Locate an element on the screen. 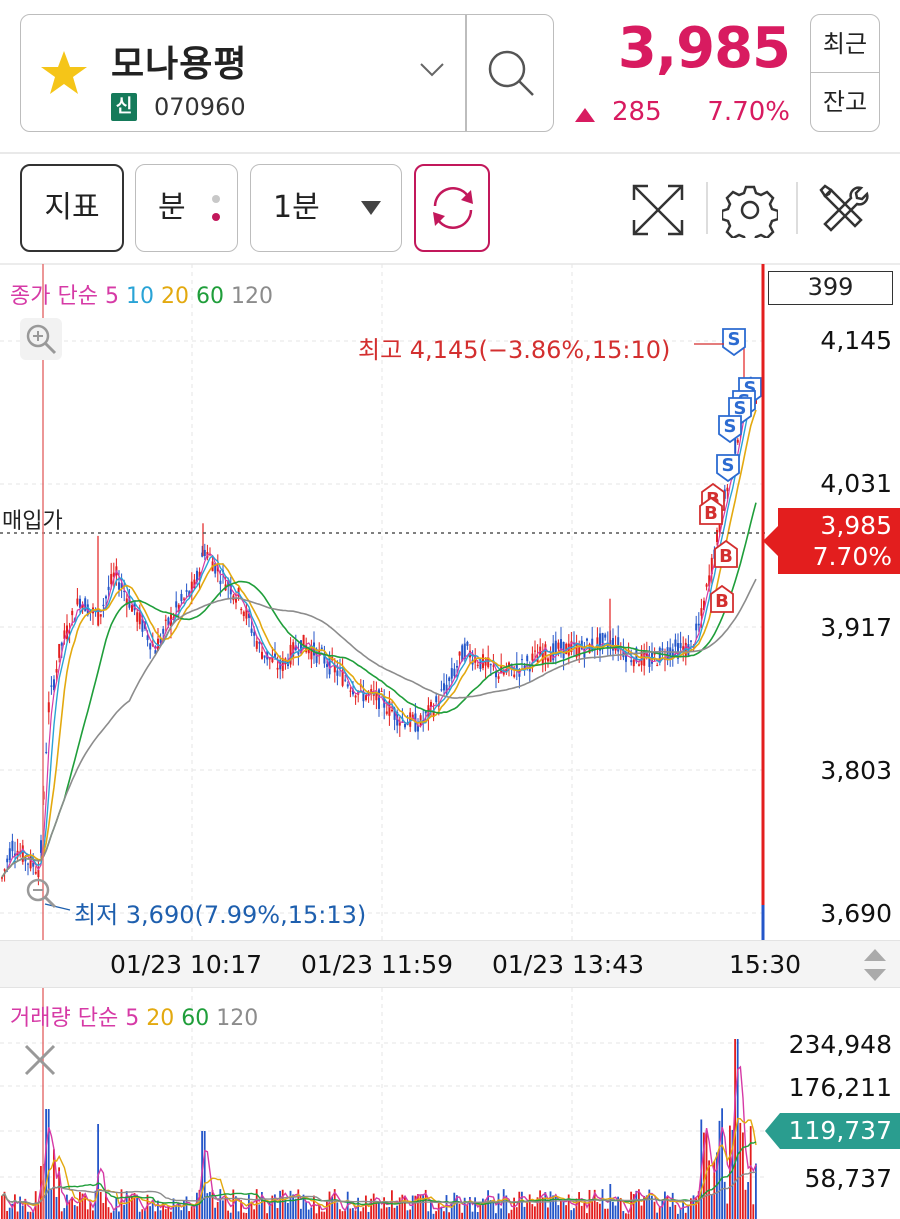  price-tag-pointer is located at coordinates (771, 541).